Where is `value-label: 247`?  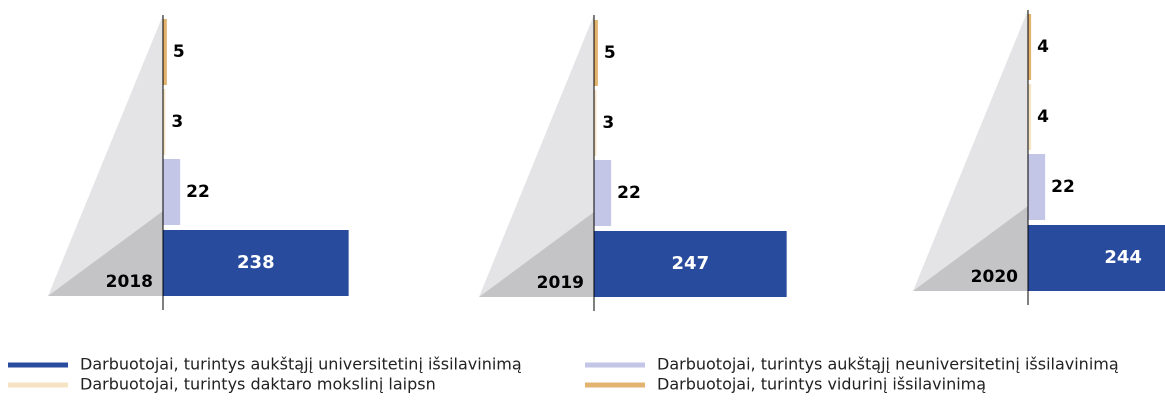 value-label: 247 is located at coordinates (691, 263).